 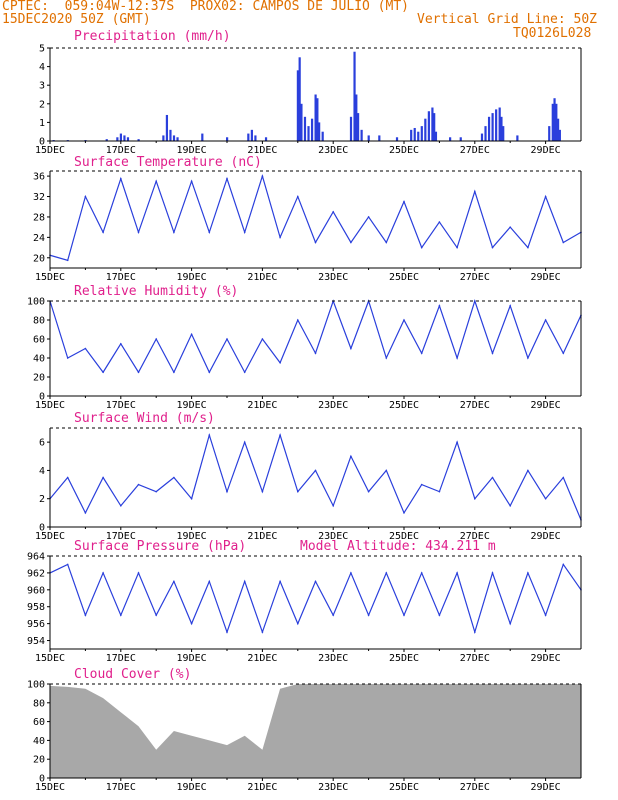 What do you see at coordinates (152, 36) in the screenshot?
I see `panel-title-precip: Precipitation (mm/h)` at bounding box center [152, 36].